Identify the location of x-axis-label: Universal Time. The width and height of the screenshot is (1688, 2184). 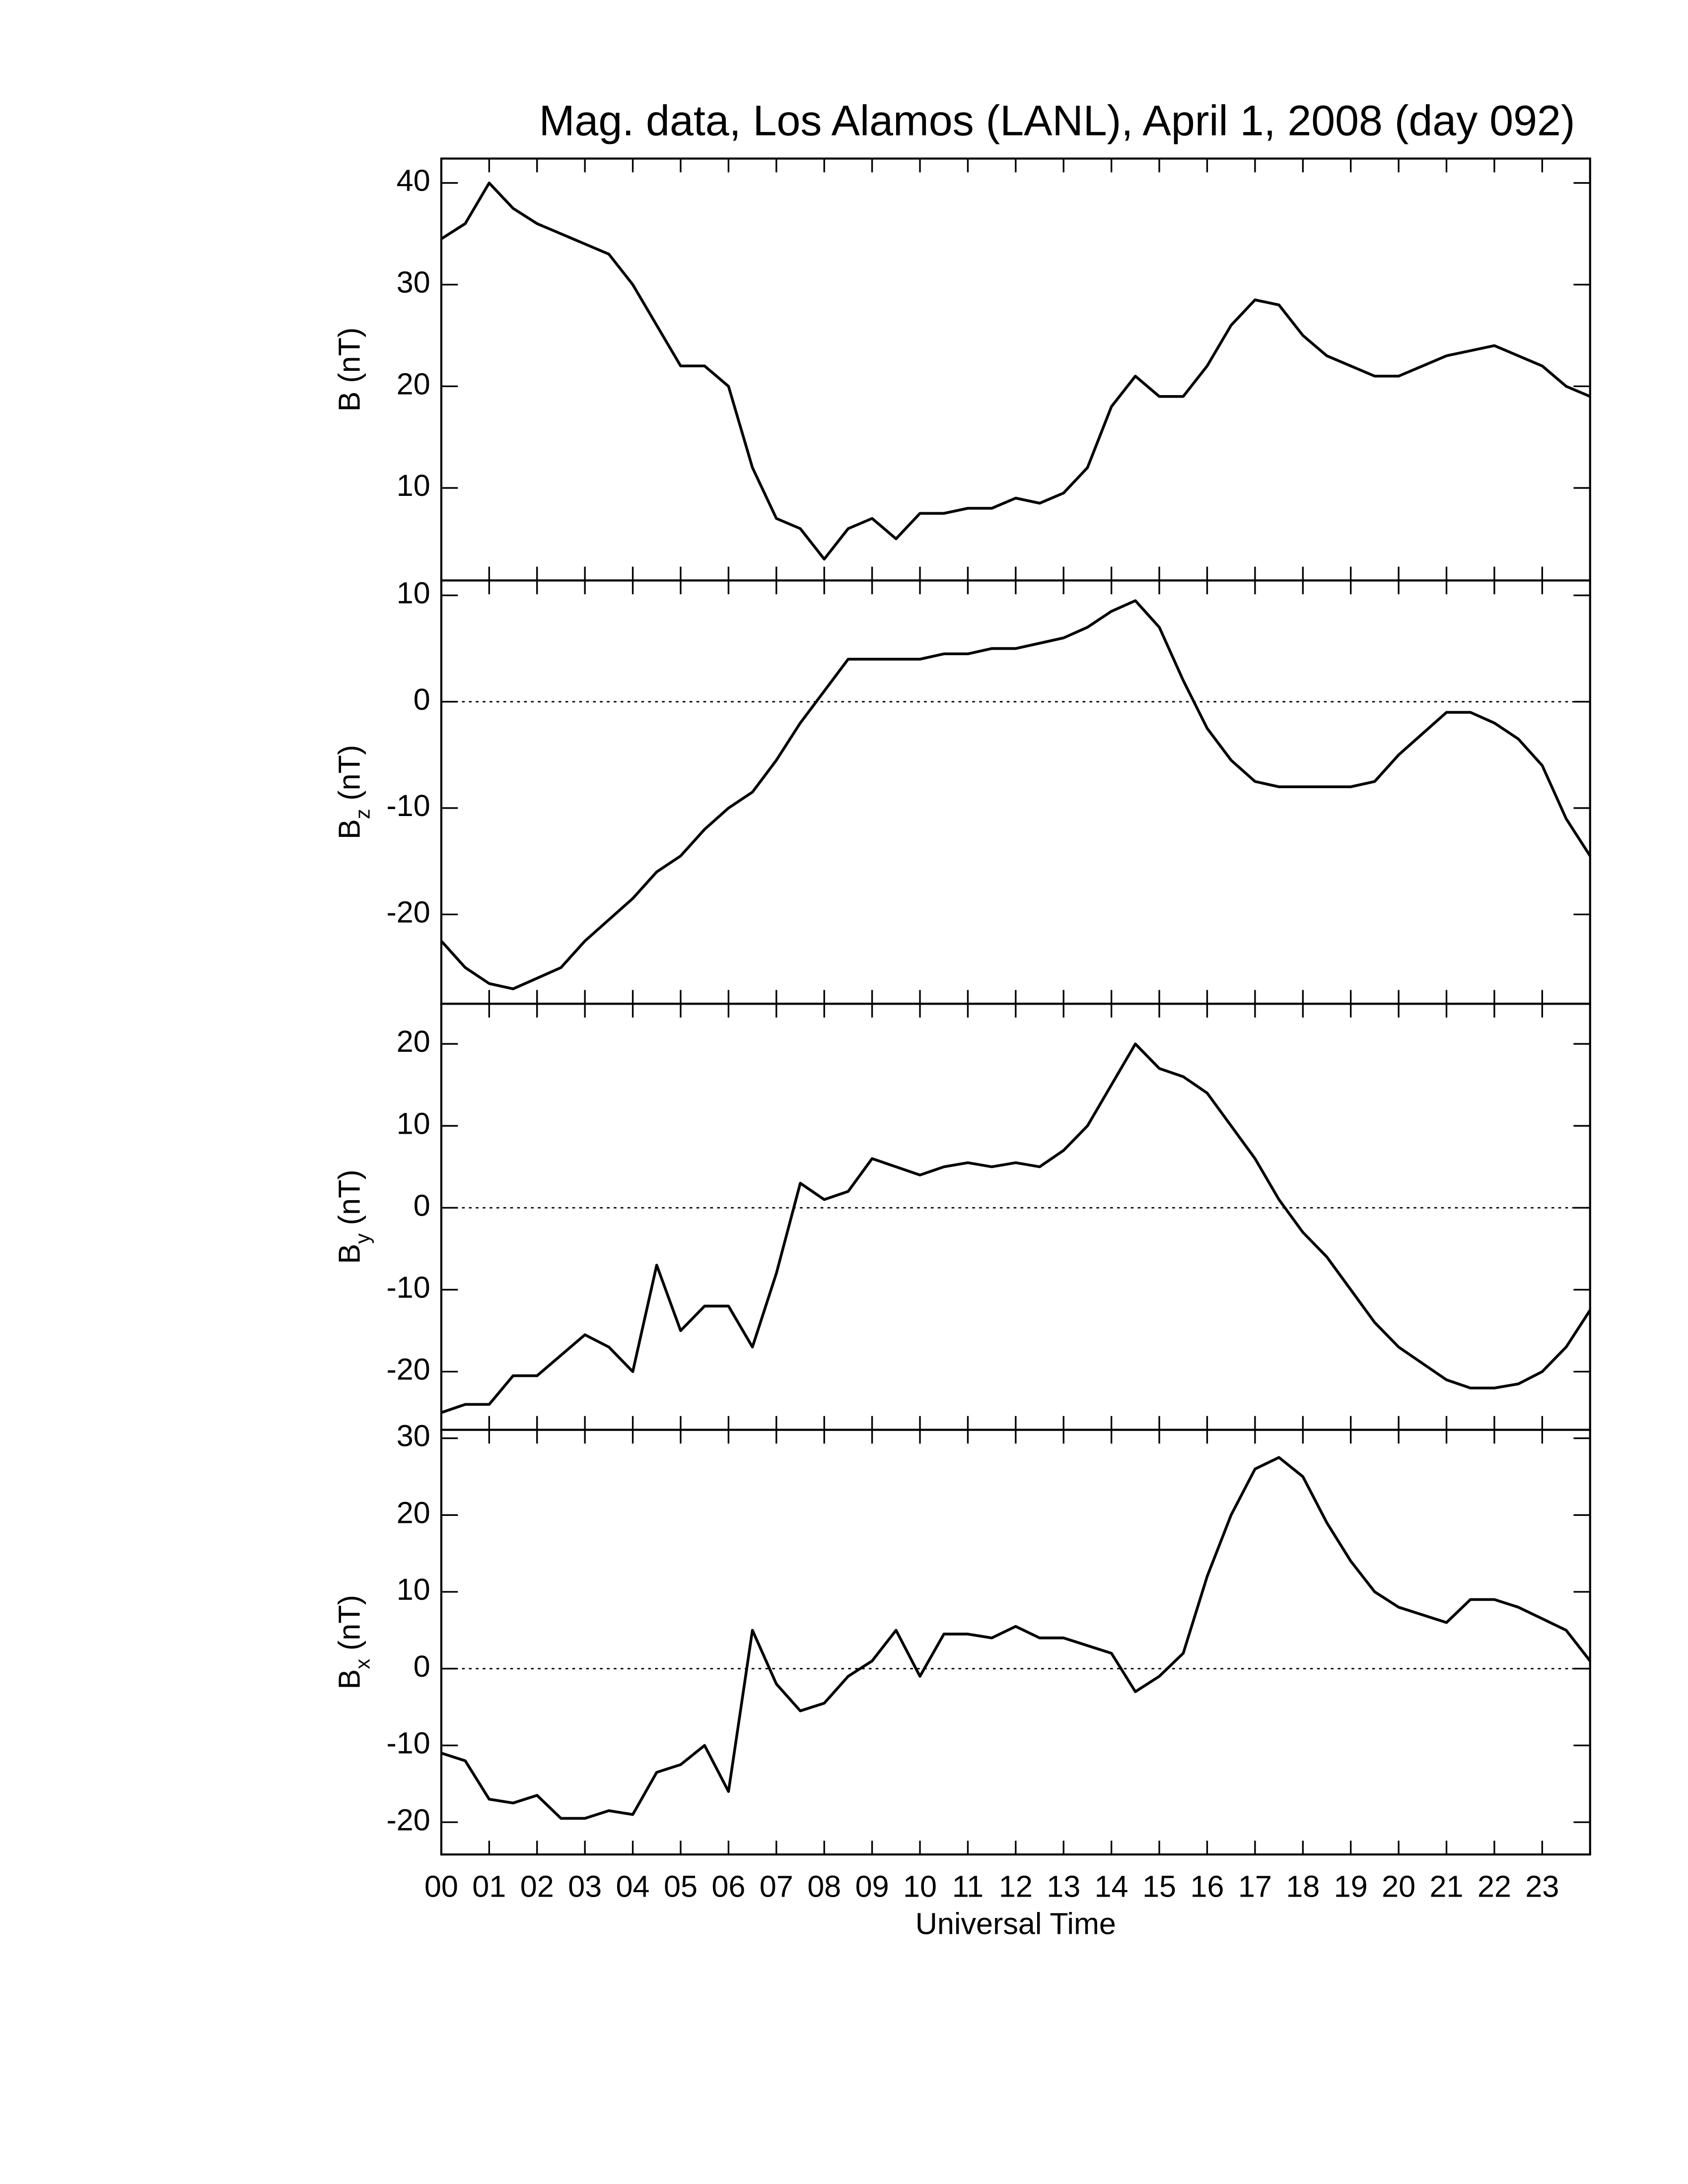
(1015, 1924).